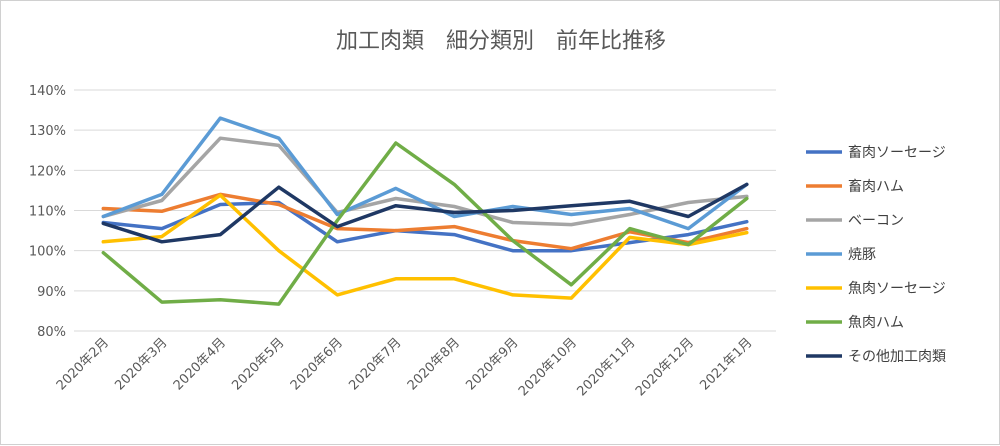 The image size is (1000, 446). I want to click on legend-label: その他加工肉類, so click(897, 357).